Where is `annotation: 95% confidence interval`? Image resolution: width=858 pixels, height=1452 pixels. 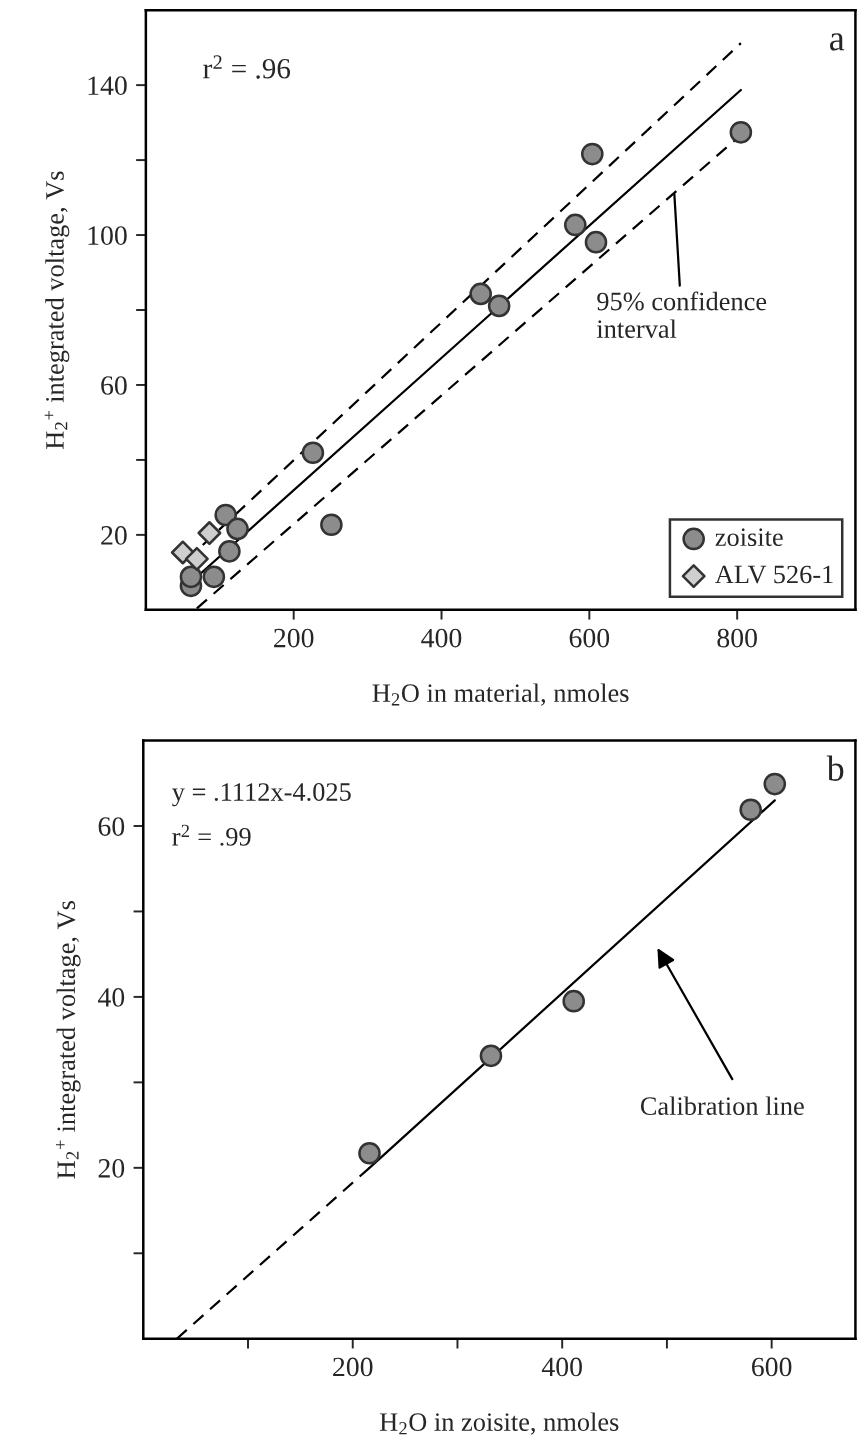 annotation: 95% confidence interval is located at coordinates (681, 314).